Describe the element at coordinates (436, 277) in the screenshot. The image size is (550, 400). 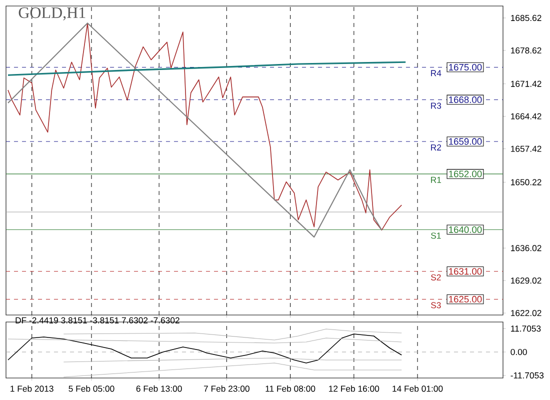
I see `ref-line-label: S2` at that location.